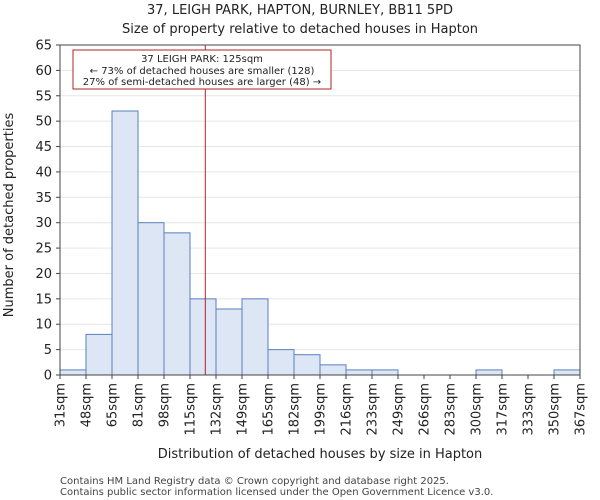  Describe the element at coordinates (43, 223) in the screenshot. I see `y-tick-label: 30` at that location.